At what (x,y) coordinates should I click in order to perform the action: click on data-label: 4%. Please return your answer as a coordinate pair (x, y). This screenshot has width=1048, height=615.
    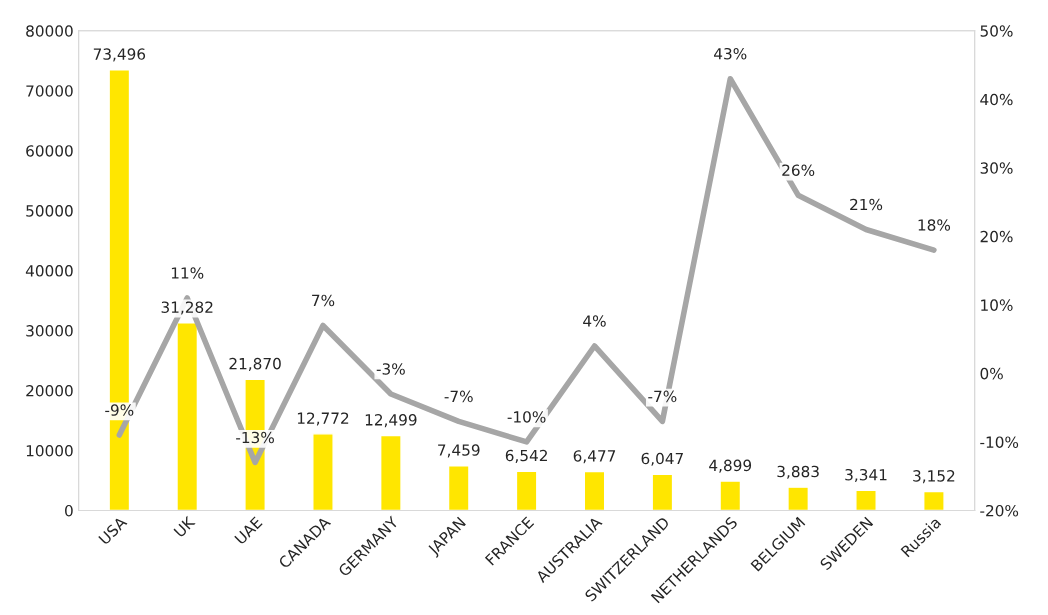
    Looking at the image, I should click on (594, 321).